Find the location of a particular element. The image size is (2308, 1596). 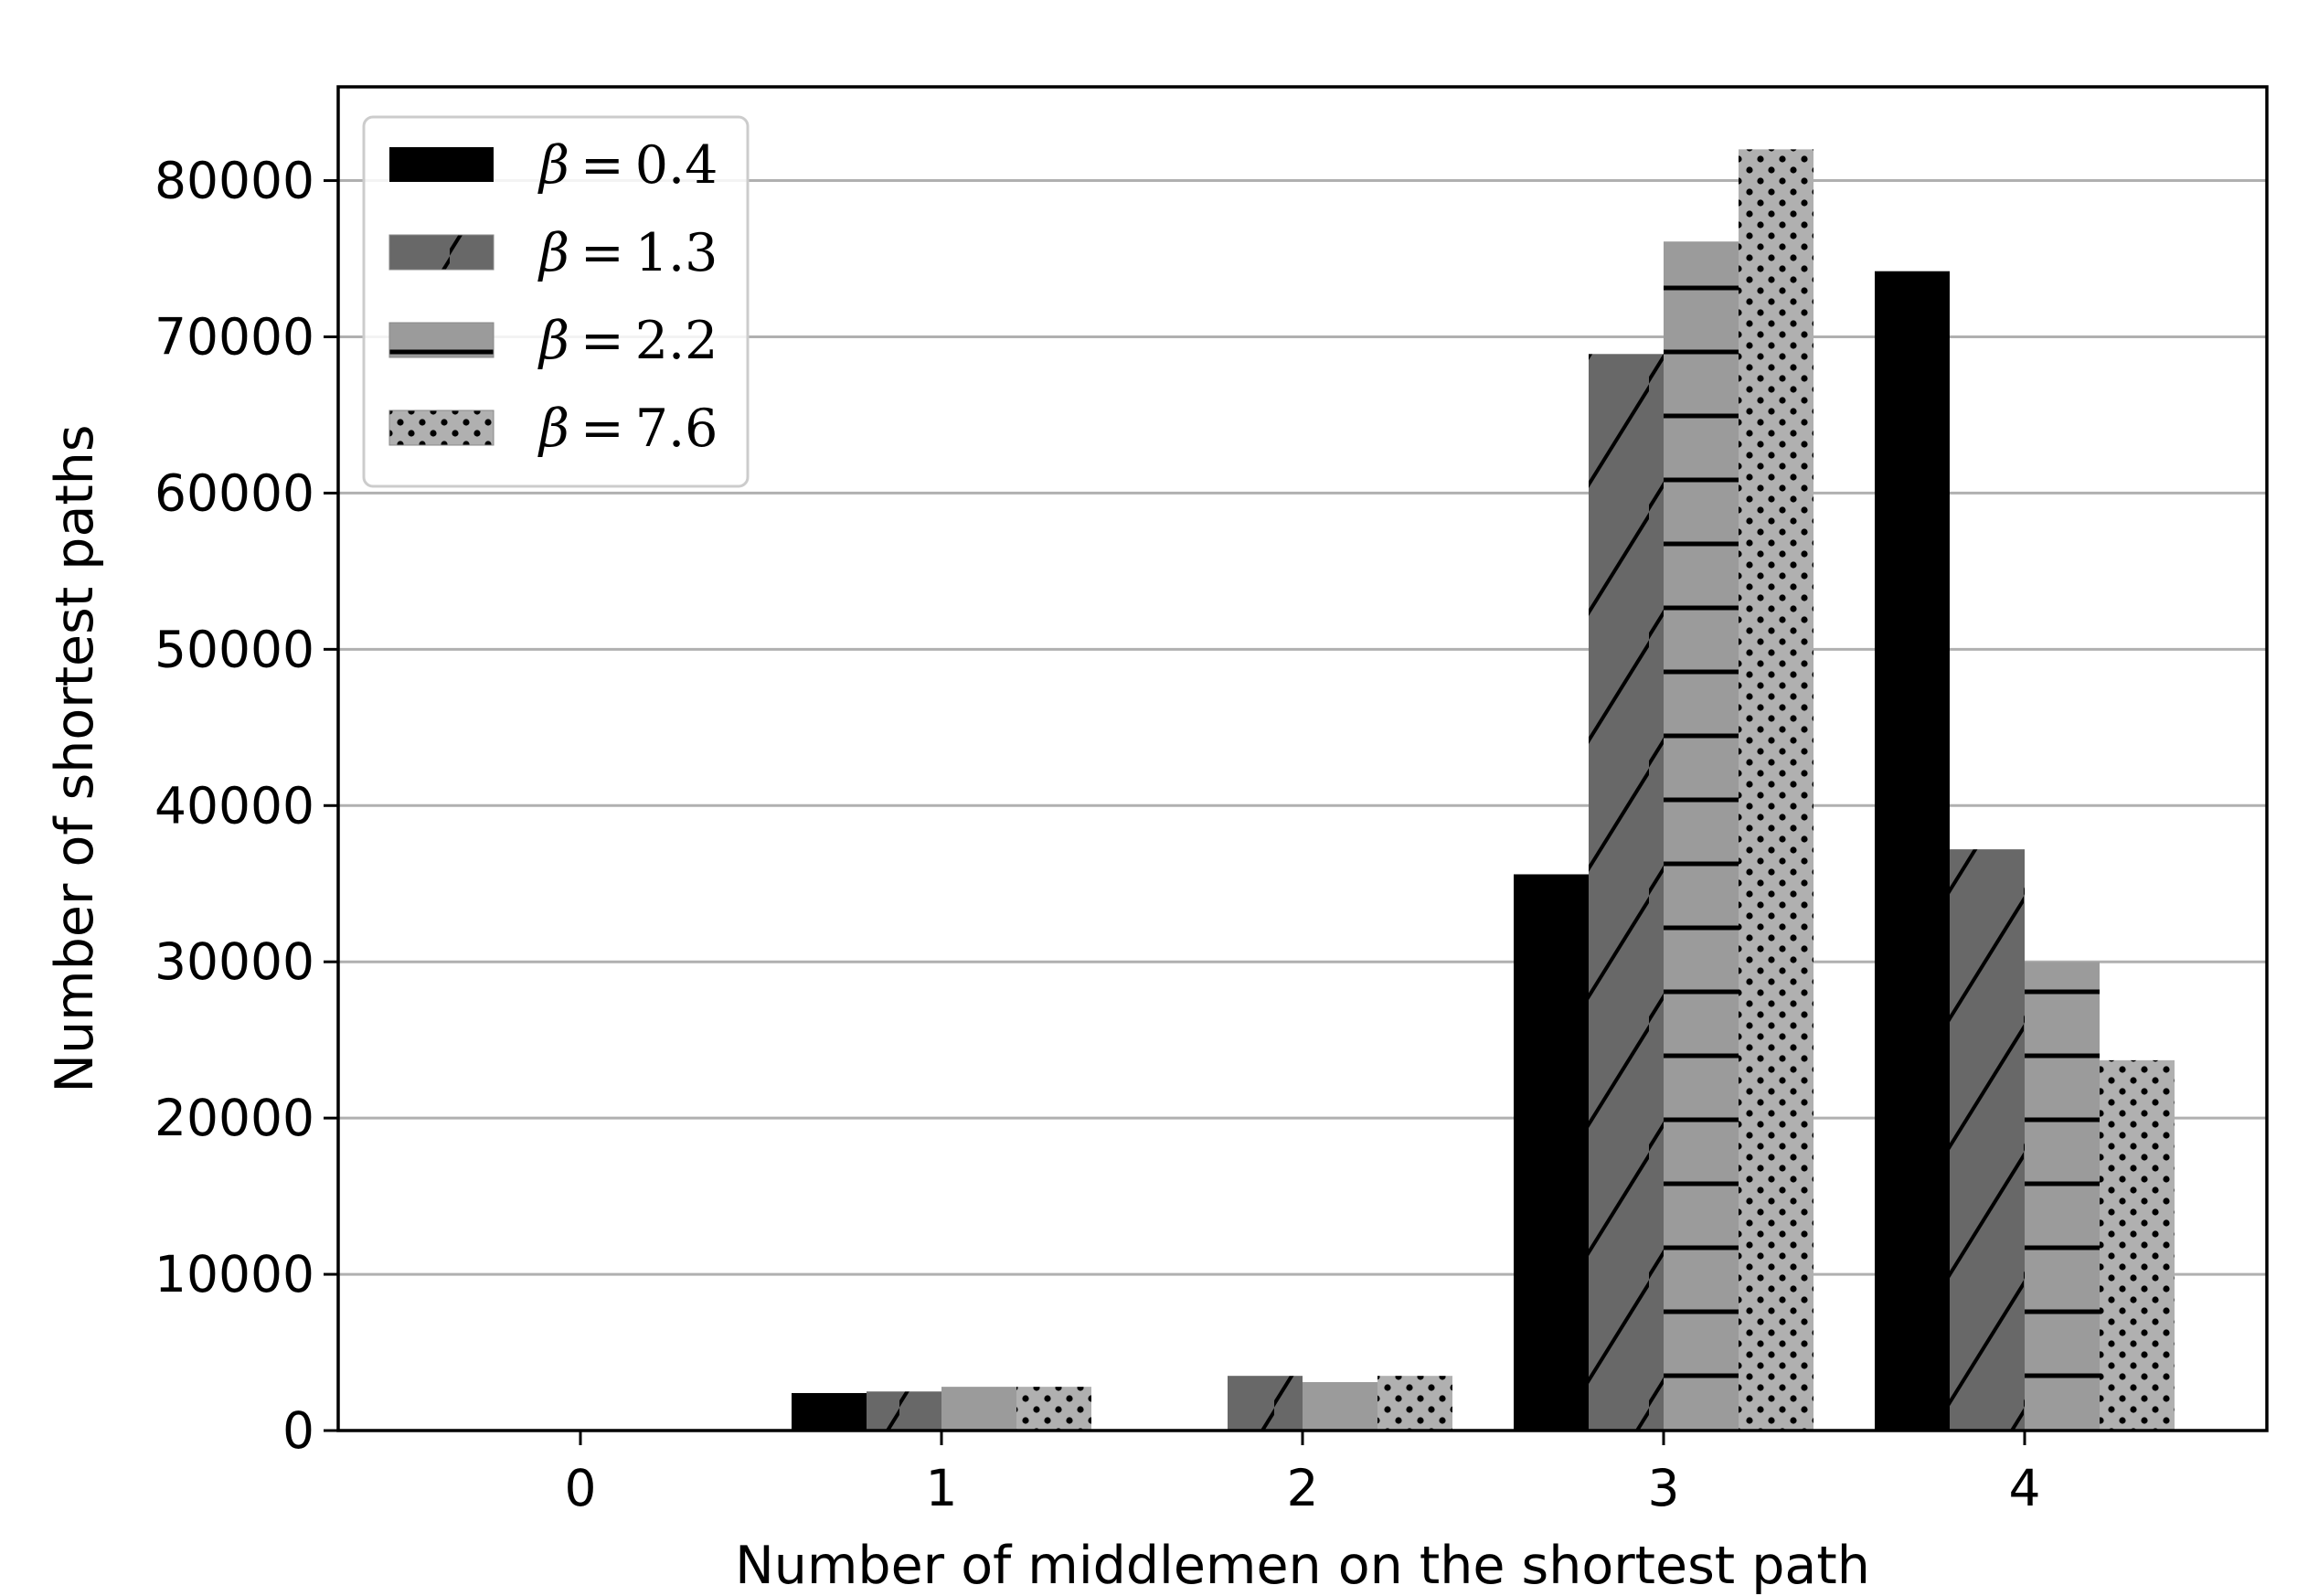

y-tick-label: 80000 is located at coordinates (234, 181).